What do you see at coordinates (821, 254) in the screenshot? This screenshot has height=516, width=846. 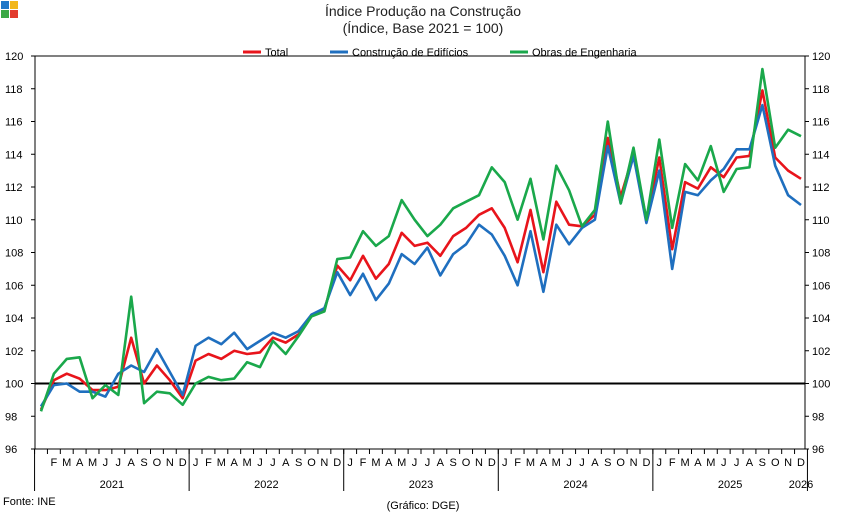 I see `y-tick-label-right: 108` at bounding box center [821, 254].